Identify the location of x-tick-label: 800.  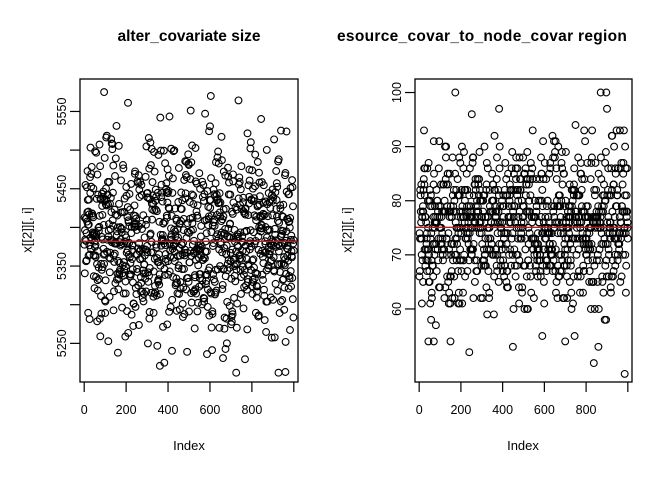
(251, 410).